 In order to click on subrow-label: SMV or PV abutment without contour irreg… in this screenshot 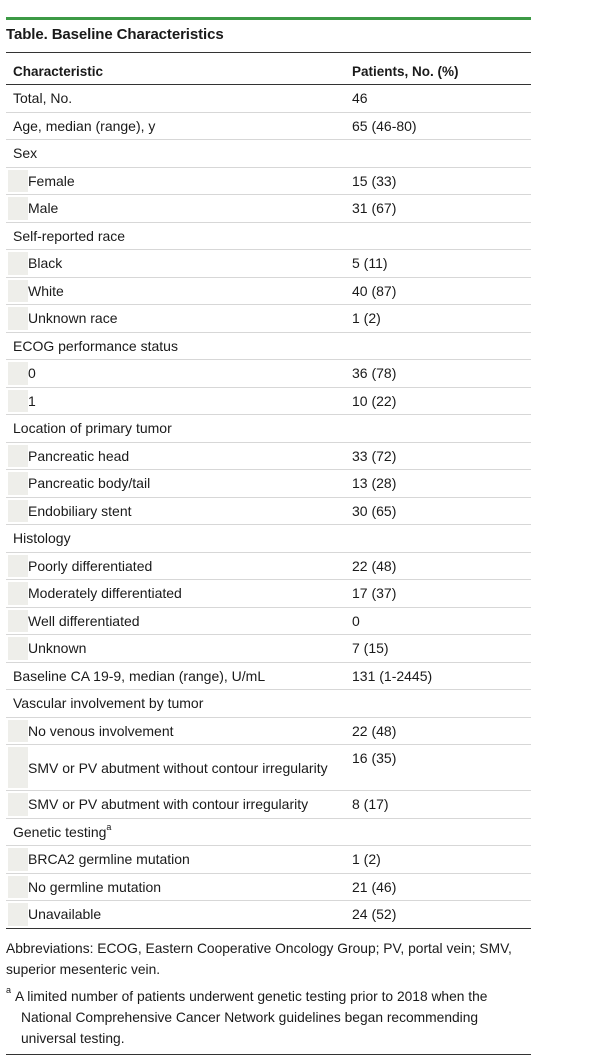, I will do `click(175, 767)`.